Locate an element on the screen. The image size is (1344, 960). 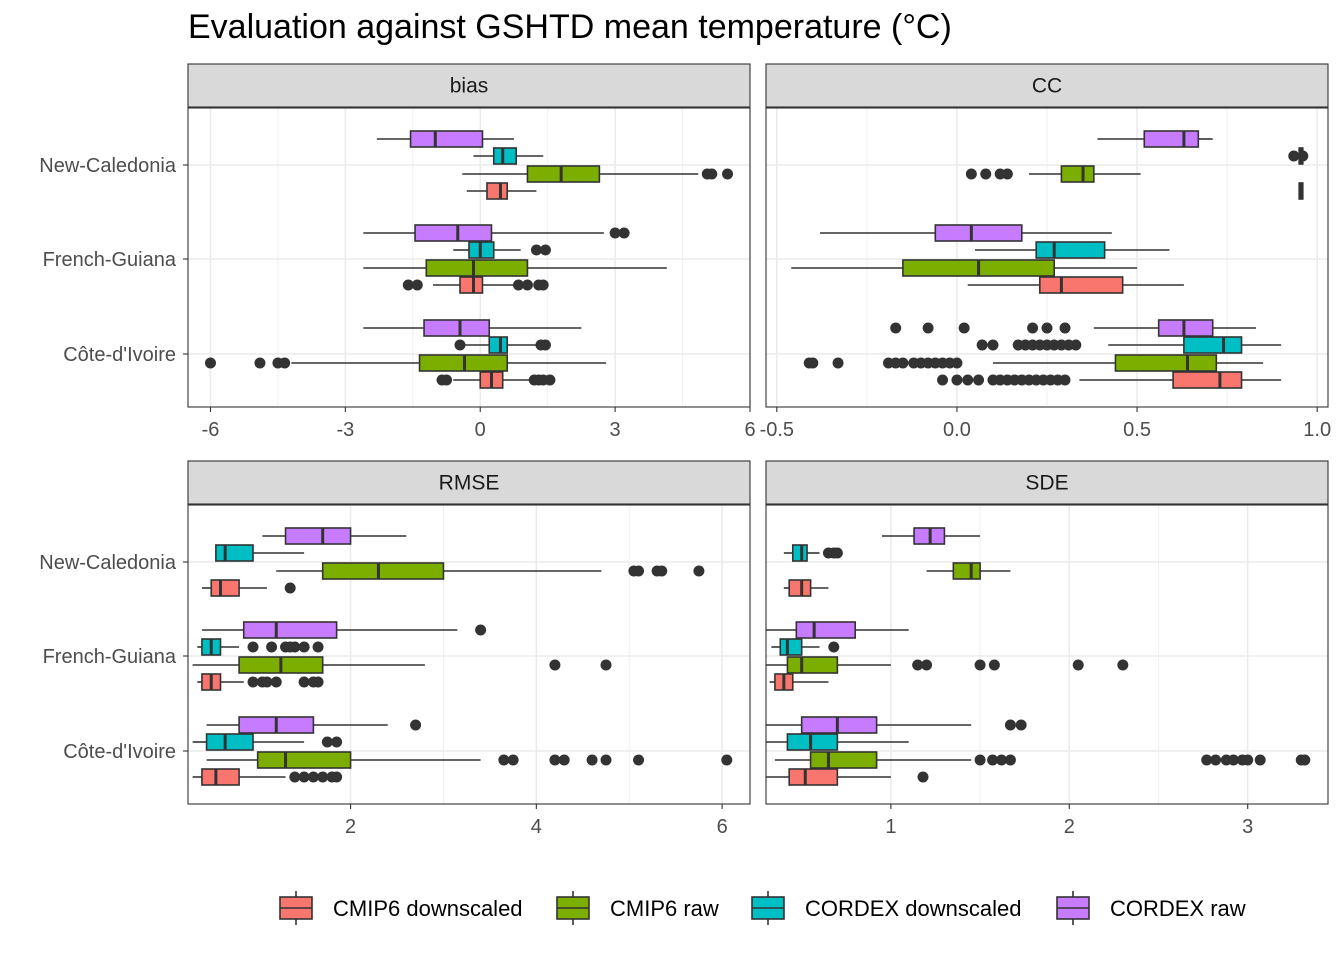
box-cc-new-caledonia-cmip6-raw is located at coordinates (1077, 174).